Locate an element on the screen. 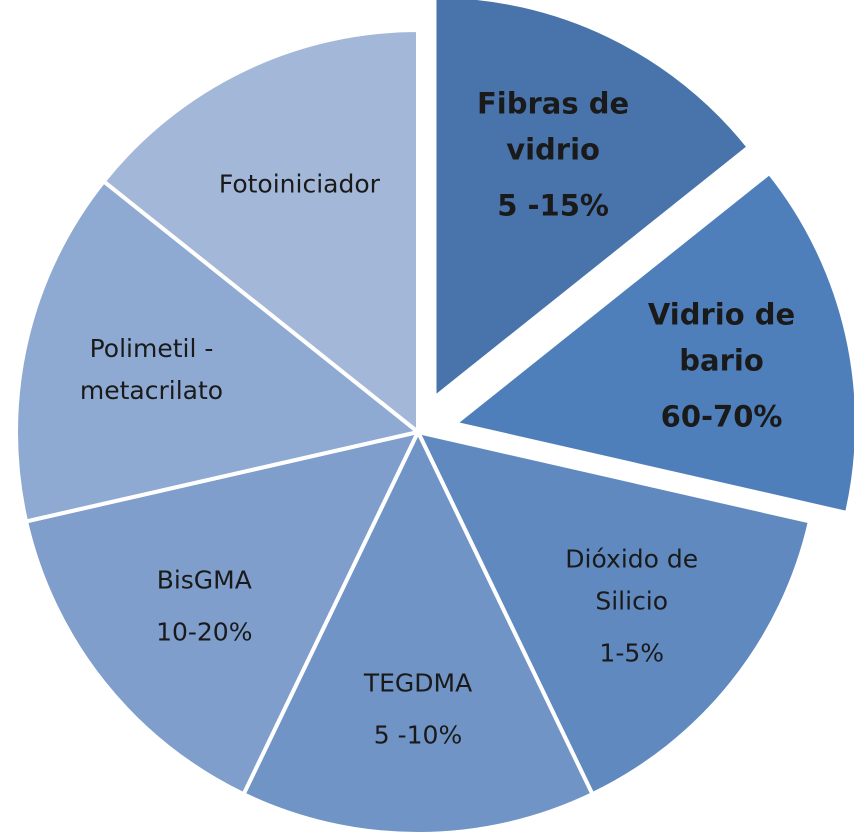 The width and height of the screenshot is (854, 838). slice-label: TEGDMA is located at coordinates (417, 682).